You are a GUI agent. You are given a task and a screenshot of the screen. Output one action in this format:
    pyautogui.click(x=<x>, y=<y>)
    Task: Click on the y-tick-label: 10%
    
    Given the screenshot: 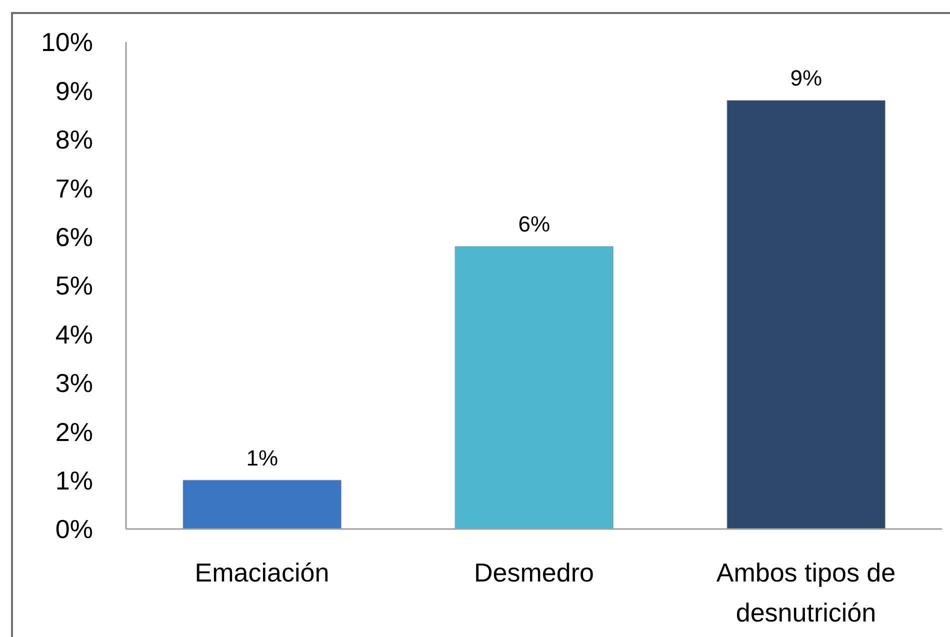 What is the action you would take?
    pyautogui.click(x=66, y=42)
    